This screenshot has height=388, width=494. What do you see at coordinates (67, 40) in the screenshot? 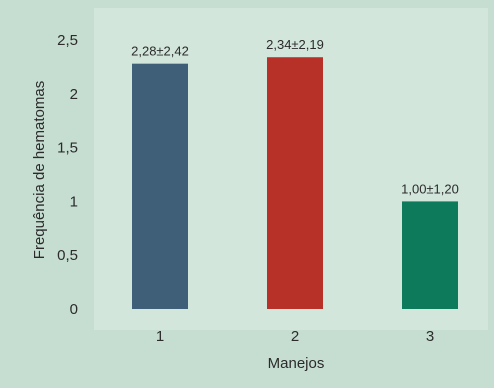
I see `y-tick-label: 2,5` at bounding box center [67, 40].